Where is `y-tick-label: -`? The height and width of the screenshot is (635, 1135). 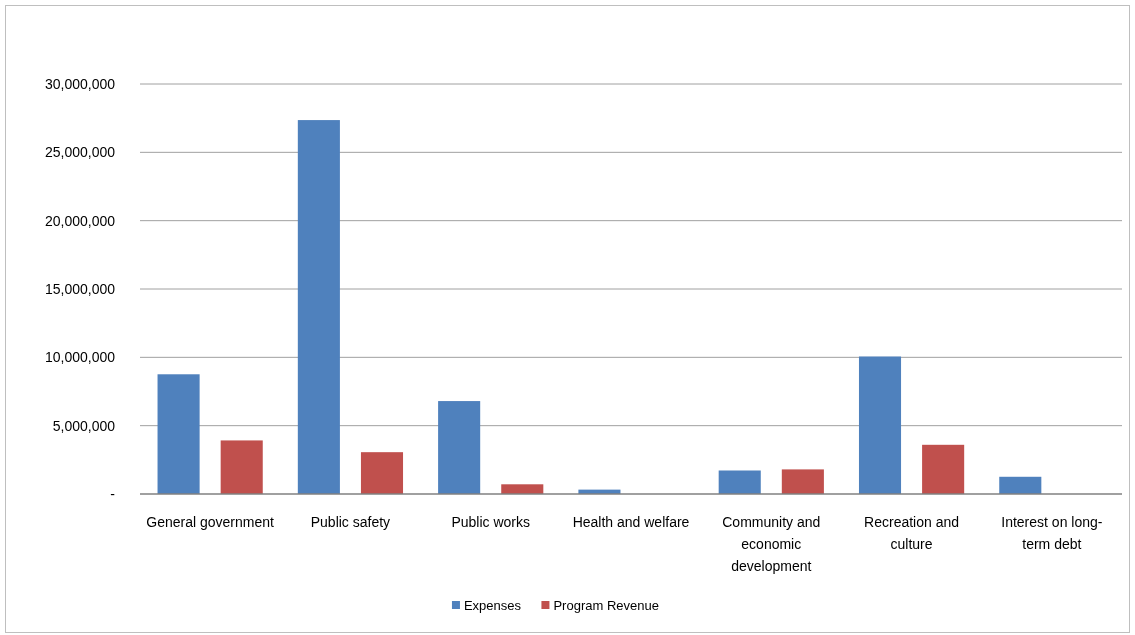 y-tick-label: - is located at coordinates (113, 493).